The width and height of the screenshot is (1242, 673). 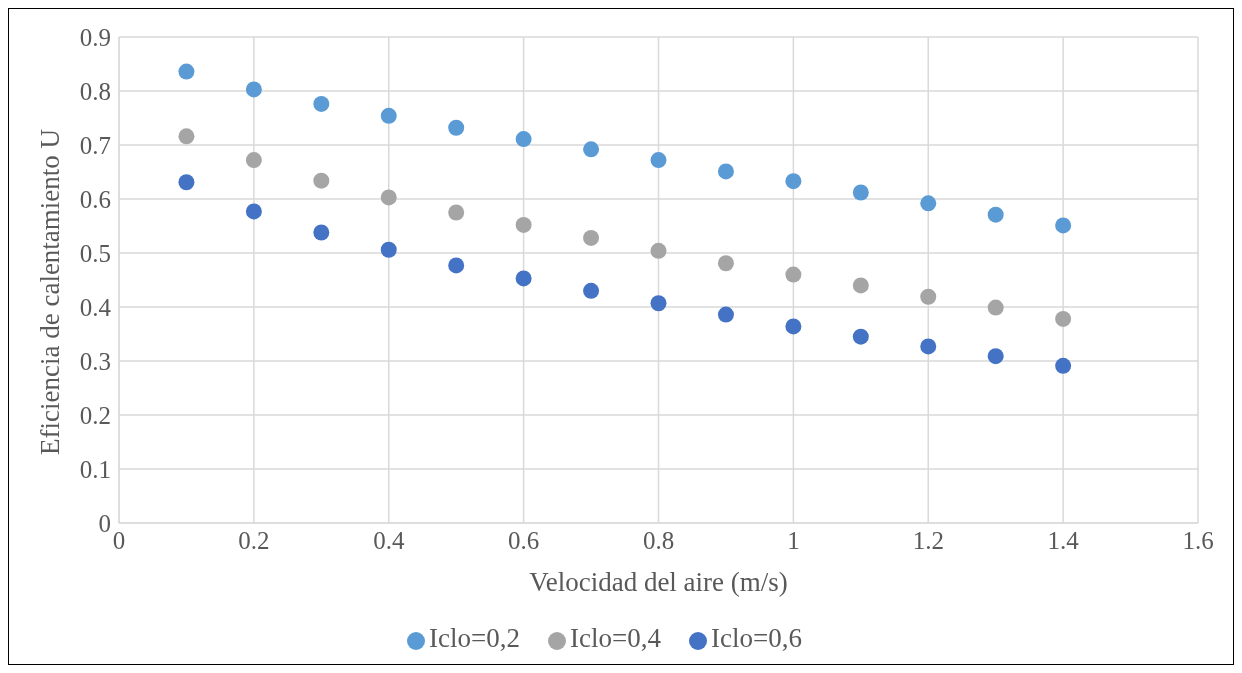 What do you see at coordinates (793, 540) in the screenshot?
I see `x-tick-label: 1` at bounding box center [793, 540].